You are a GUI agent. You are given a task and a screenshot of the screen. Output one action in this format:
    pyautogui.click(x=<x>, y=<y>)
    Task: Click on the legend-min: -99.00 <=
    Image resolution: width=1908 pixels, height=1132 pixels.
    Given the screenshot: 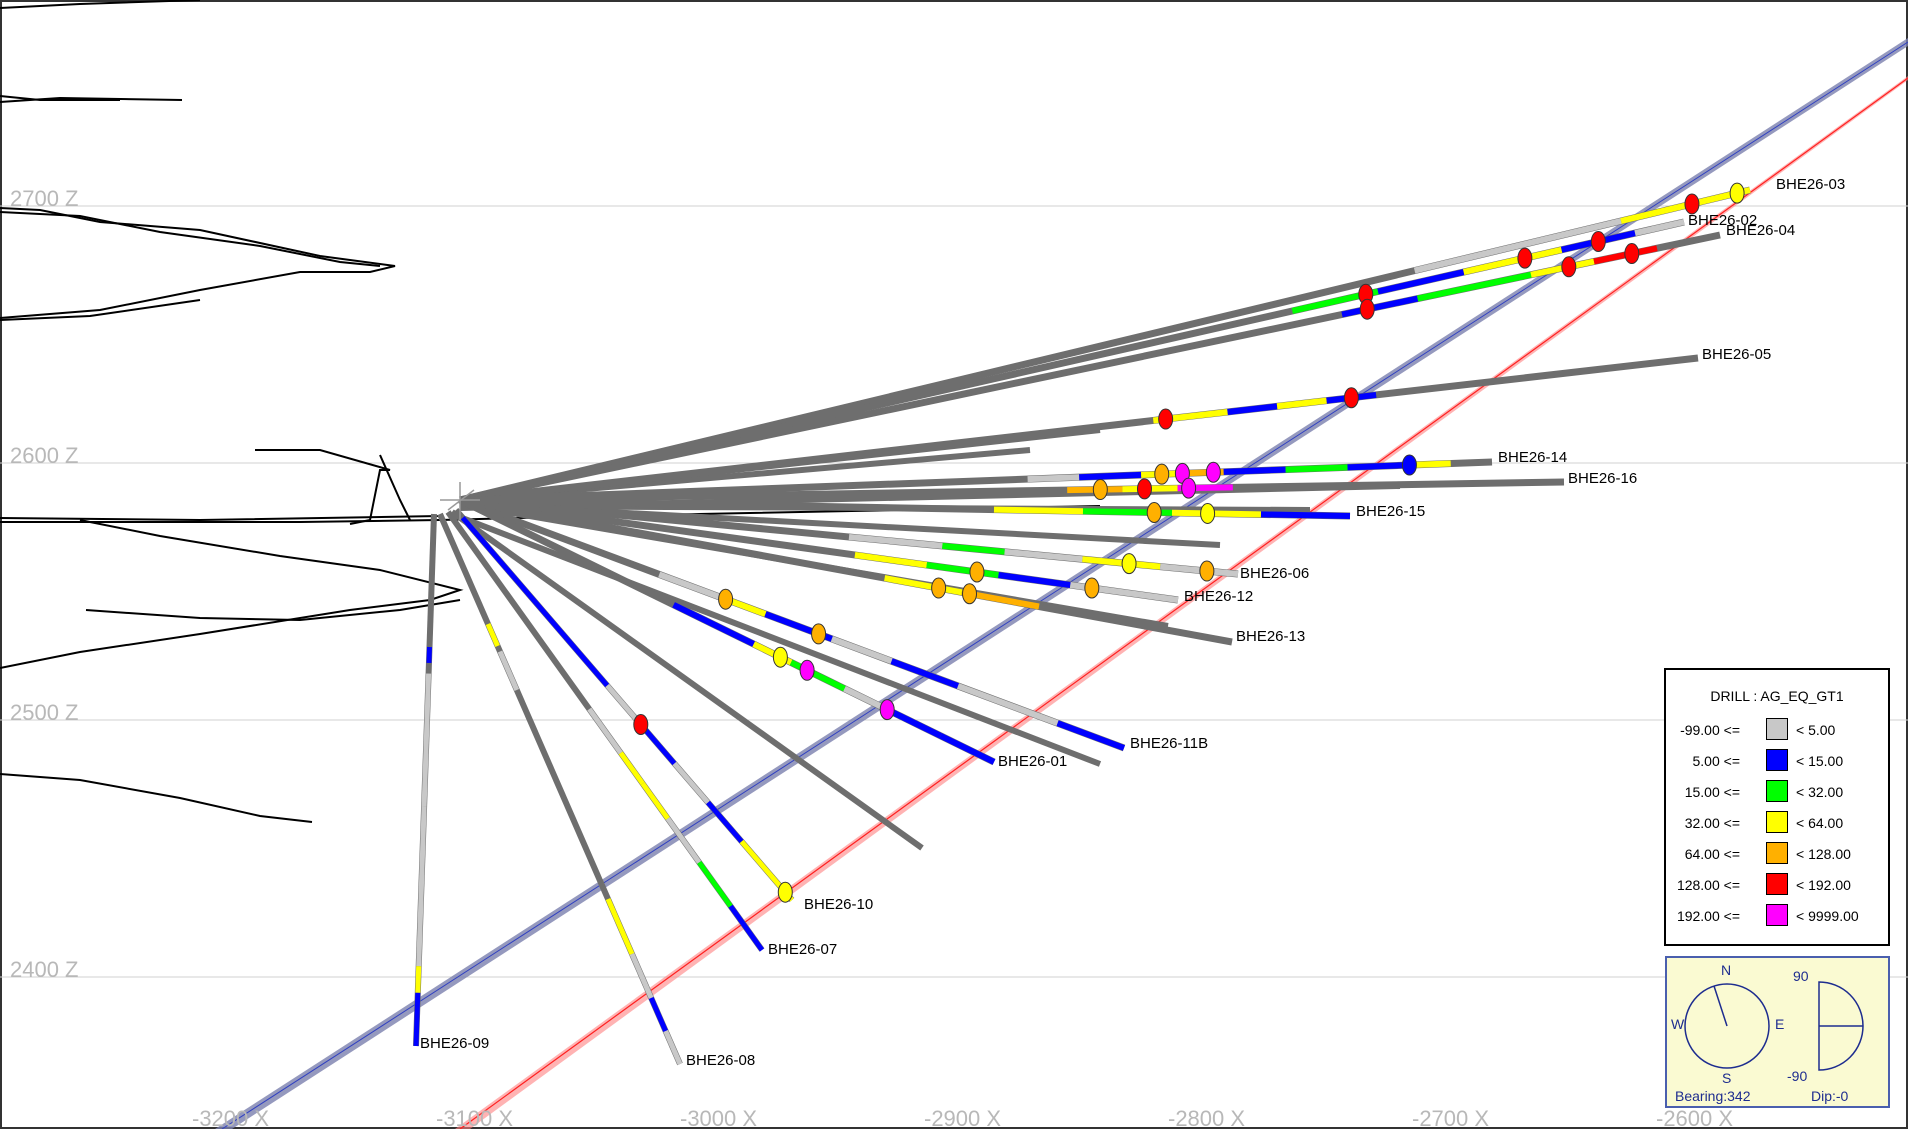 What is the action you would take?
    pyautogui.click(x=1710, y=730)
    